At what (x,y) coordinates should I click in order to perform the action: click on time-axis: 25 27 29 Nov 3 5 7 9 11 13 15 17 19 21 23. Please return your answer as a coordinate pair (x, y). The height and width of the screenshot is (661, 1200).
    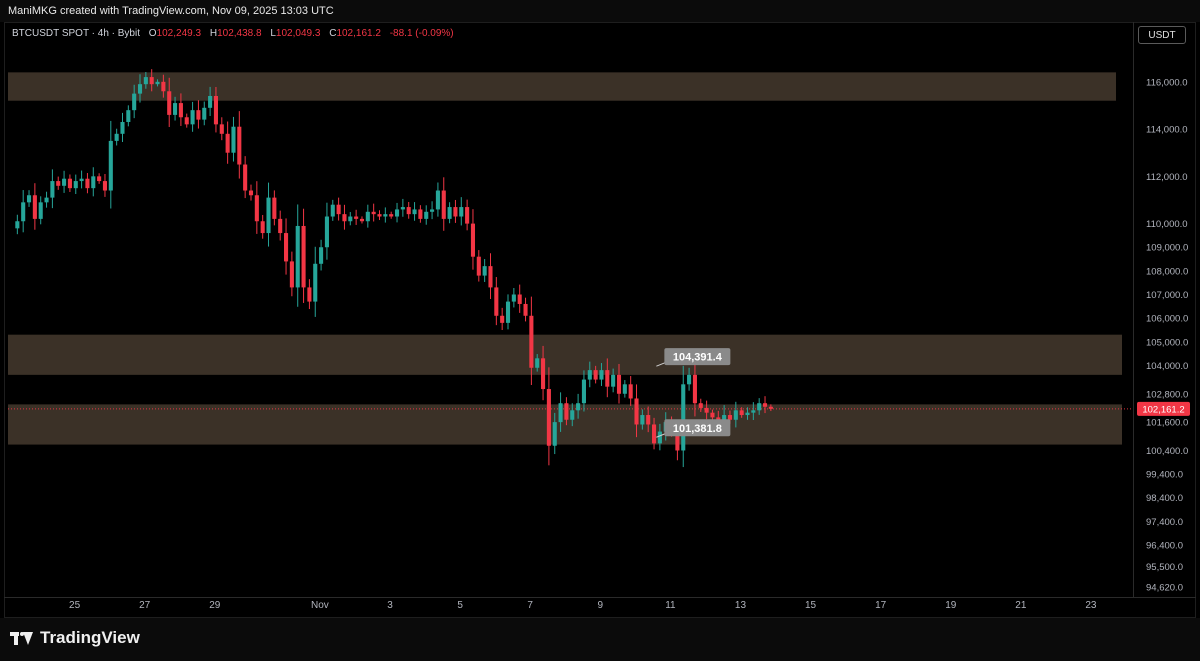
    Looking at the image, I should click on (583, 605).